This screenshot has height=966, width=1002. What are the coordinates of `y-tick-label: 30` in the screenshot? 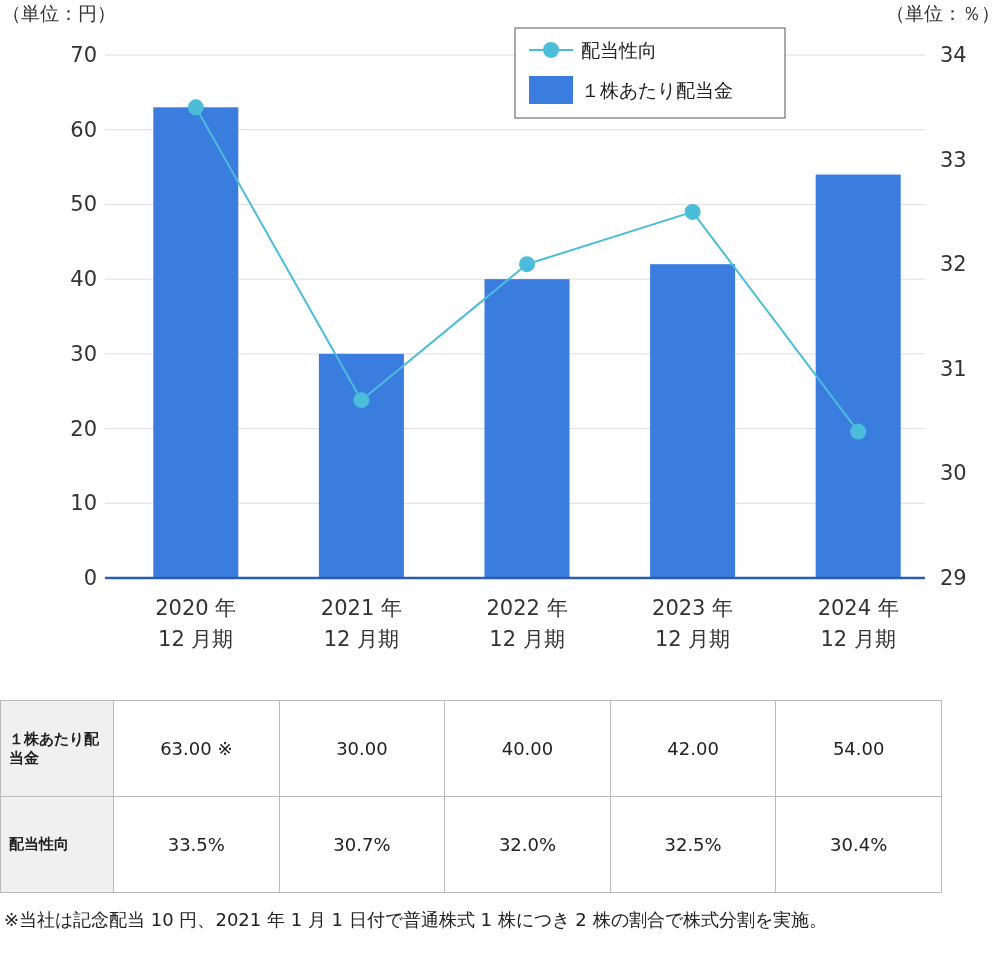 It's located at (83, 353).